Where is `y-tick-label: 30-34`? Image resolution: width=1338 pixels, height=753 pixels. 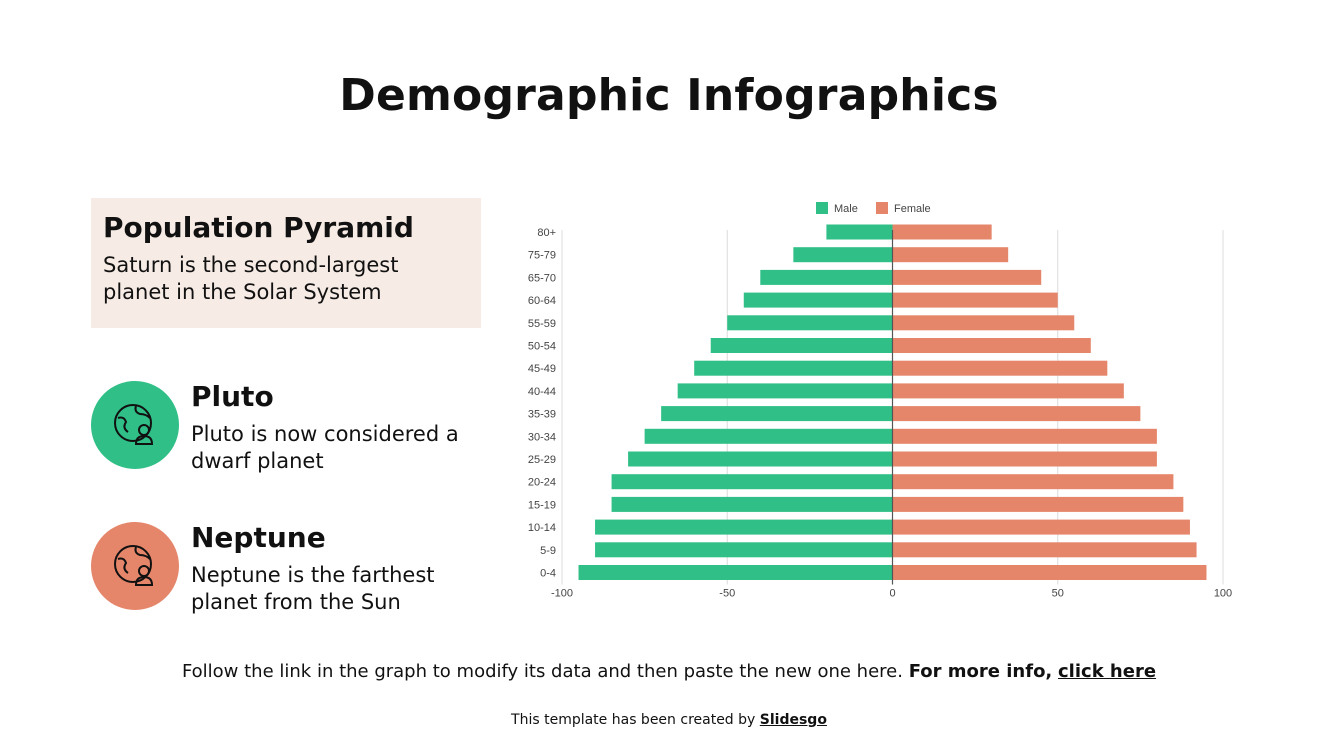 y-tick-label: 30-34 is located at coordinates (542, 437).